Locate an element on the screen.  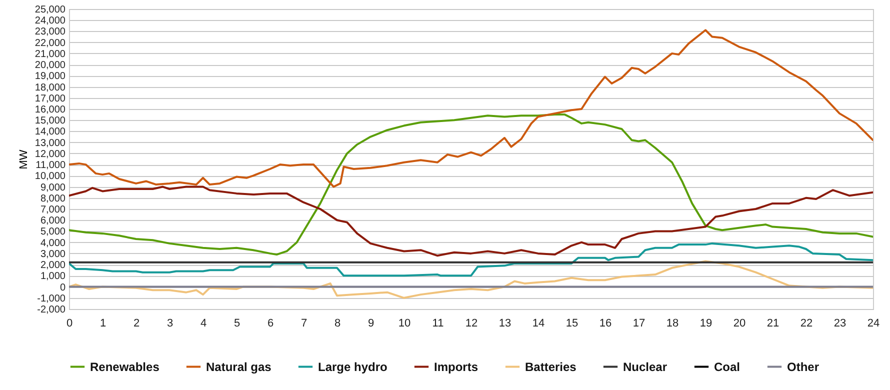
y-tick-label: 20,000 is located at coordinates (50, 66).